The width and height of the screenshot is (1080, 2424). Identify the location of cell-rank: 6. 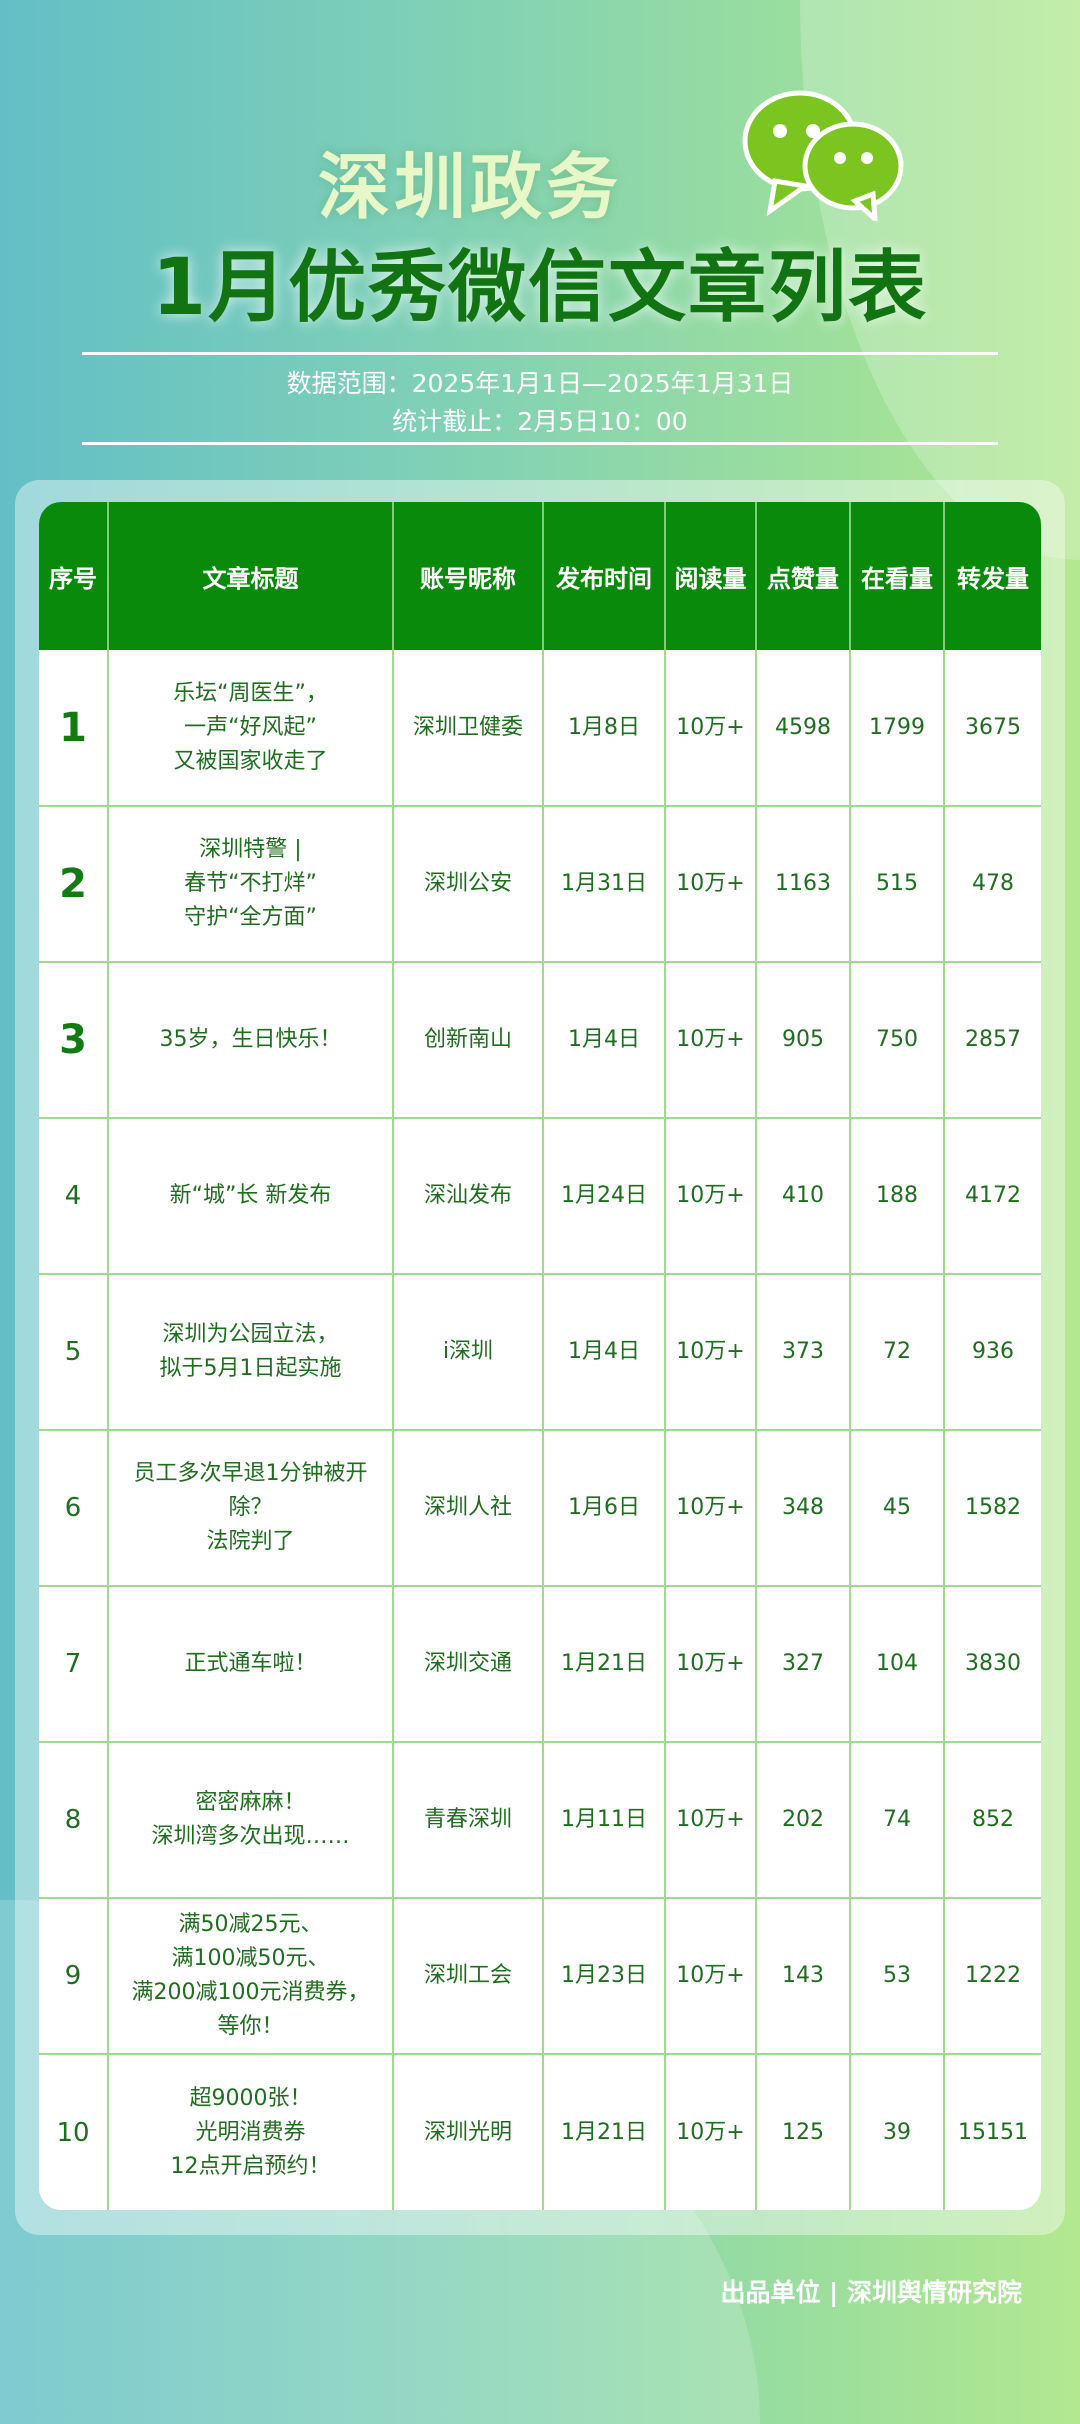
(74, 1508).